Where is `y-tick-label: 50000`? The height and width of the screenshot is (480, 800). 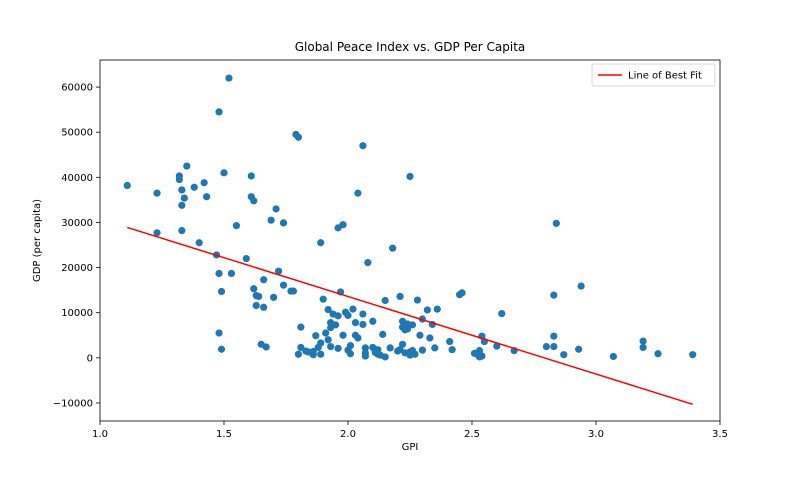 y-tick-label: 50000 is located at coordinates (77, 133).